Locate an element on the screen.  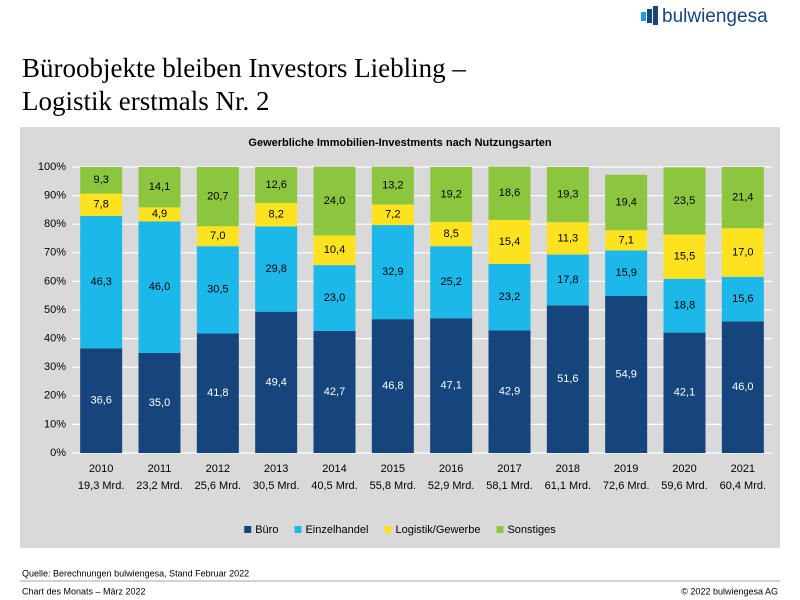
value-label: 19,4 is located at coordinates (625, 202).